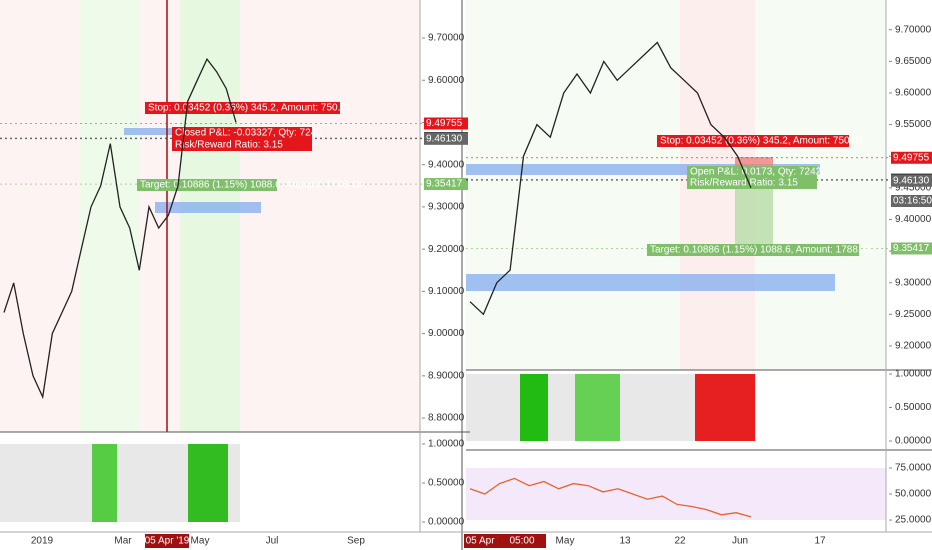 This screenshot has width=932, height=550. I want to click on rsi-band, so click(676, 494).